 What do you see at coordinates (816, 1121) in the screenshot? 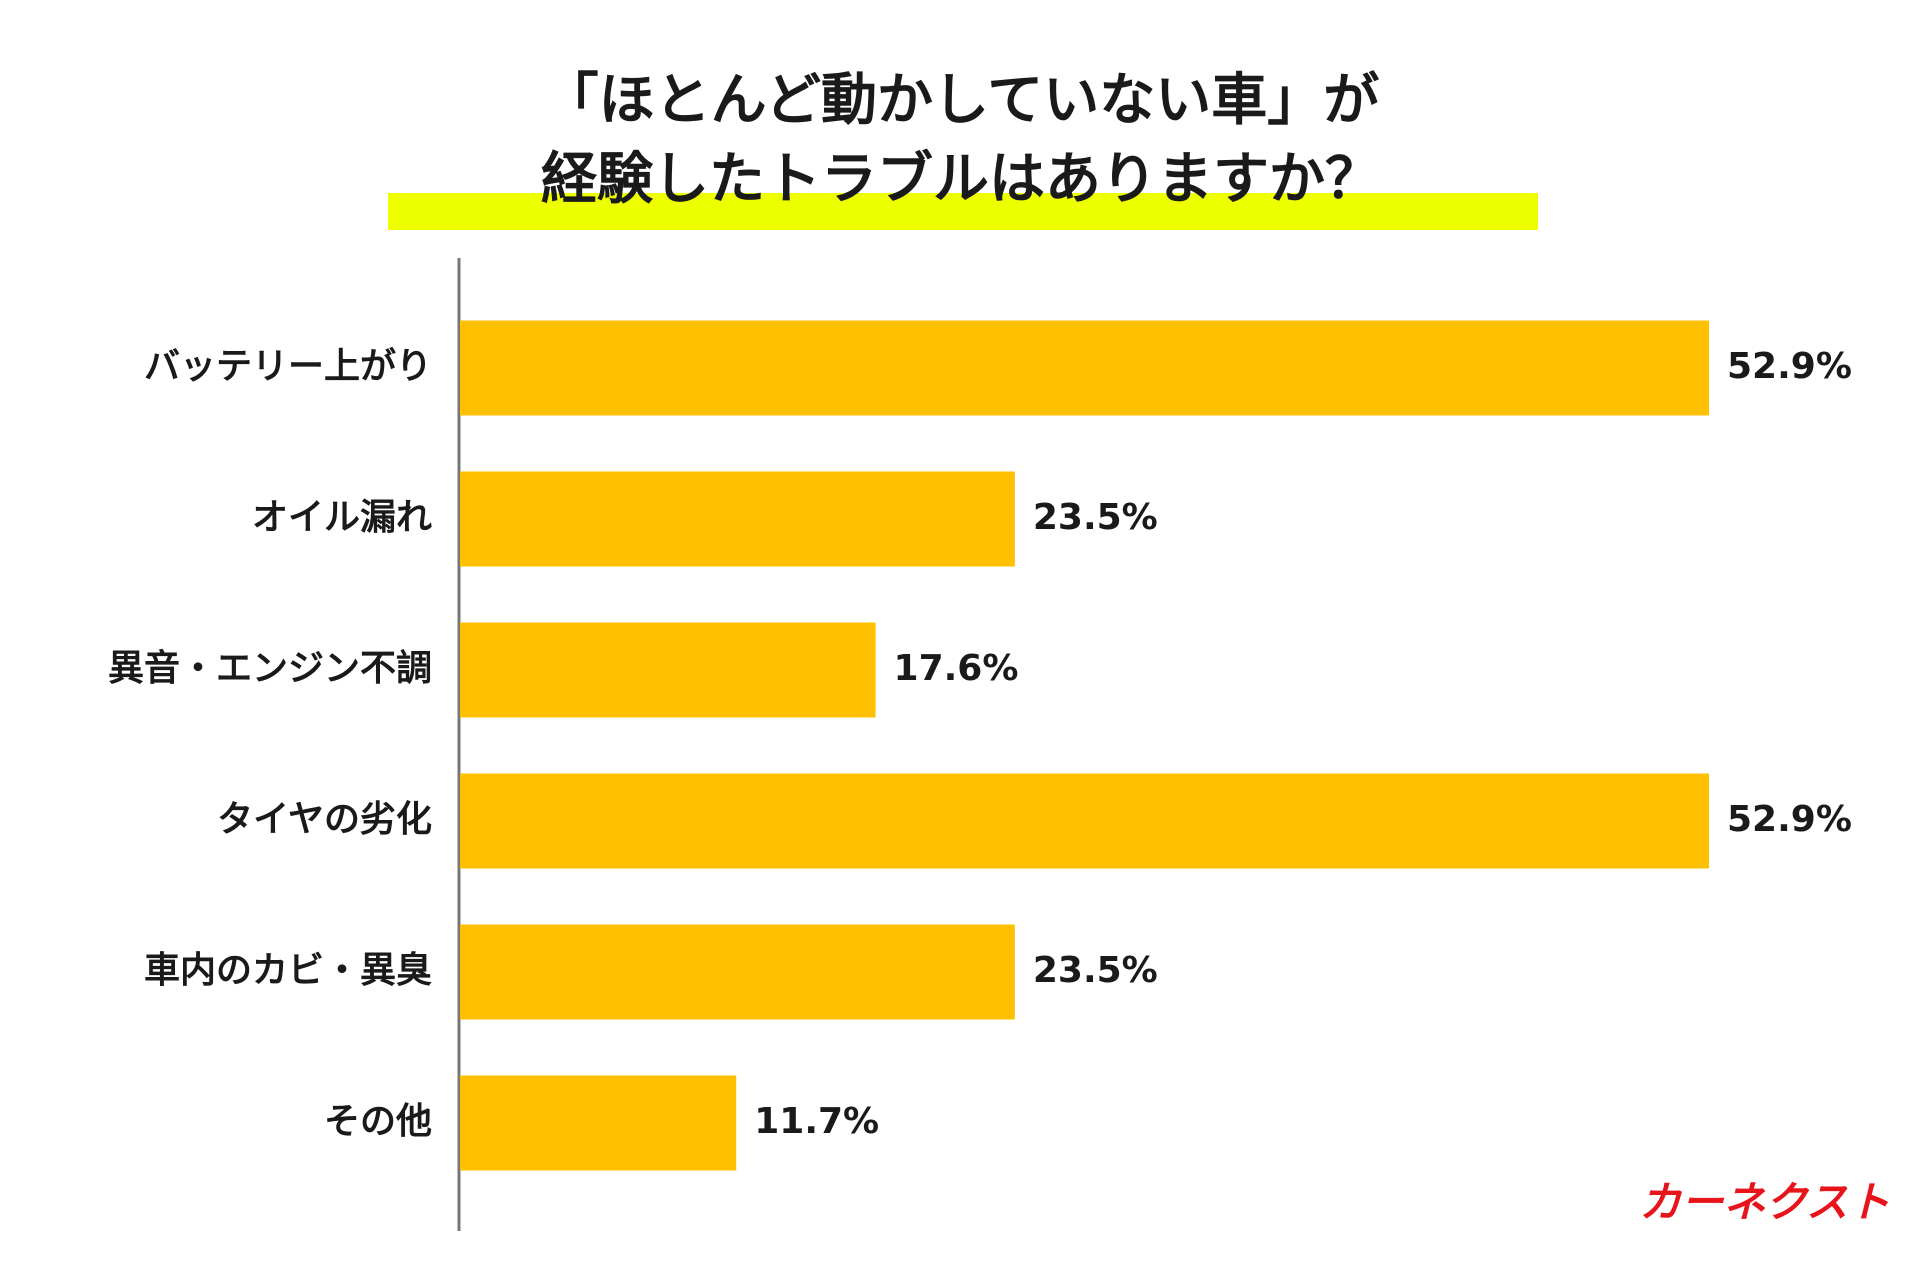
I see `value-label: 11.7%` at bounding box center [816, 1121].